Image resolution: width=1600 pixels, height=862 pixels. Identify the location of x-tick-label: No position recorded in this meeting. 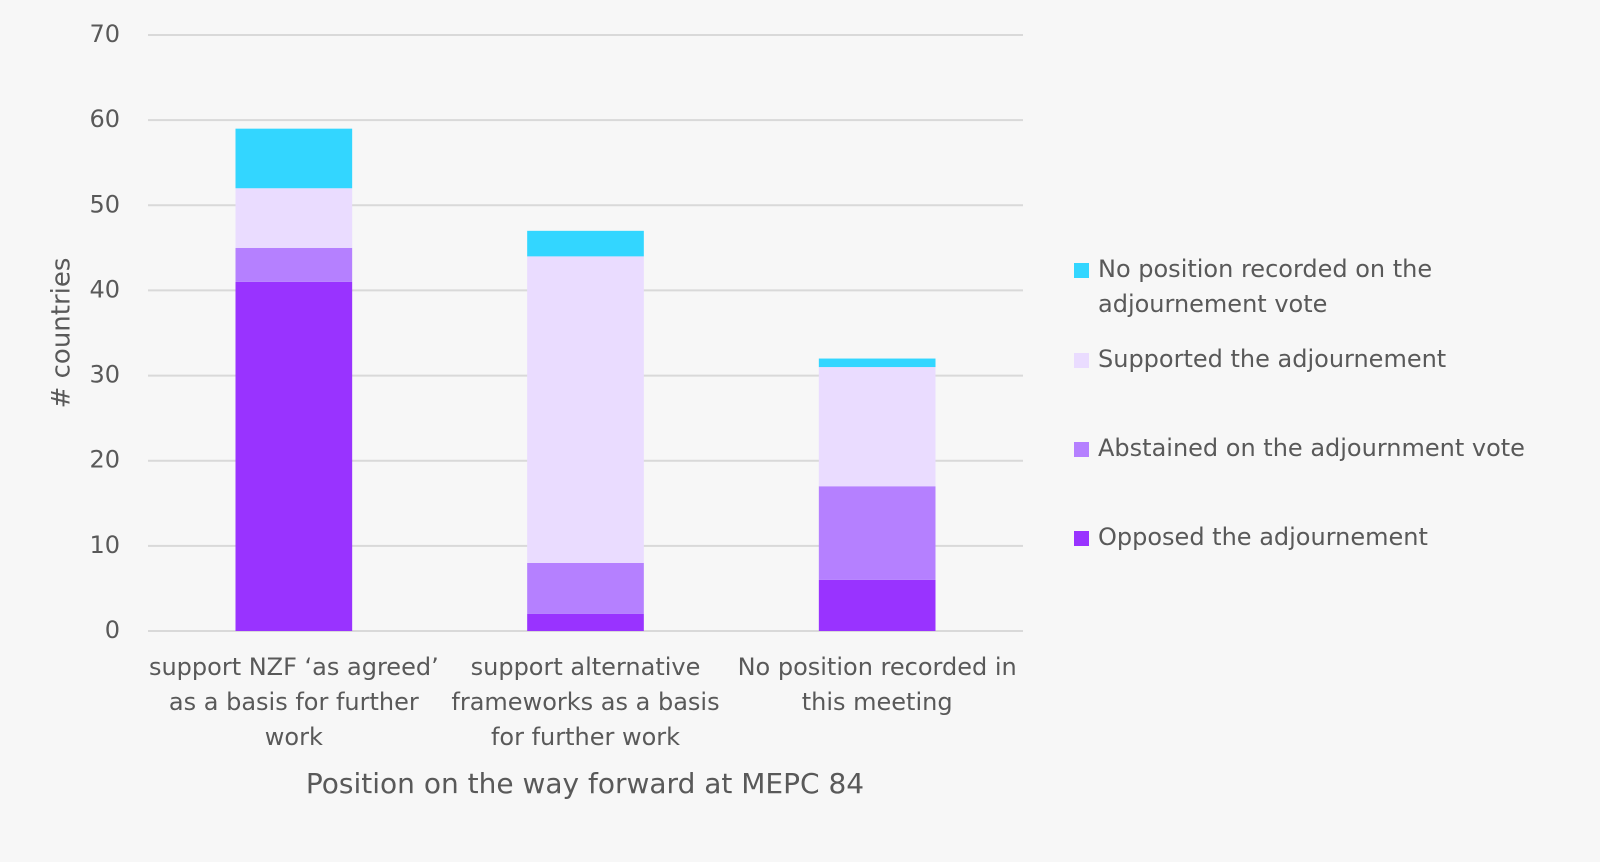
(877, 684).